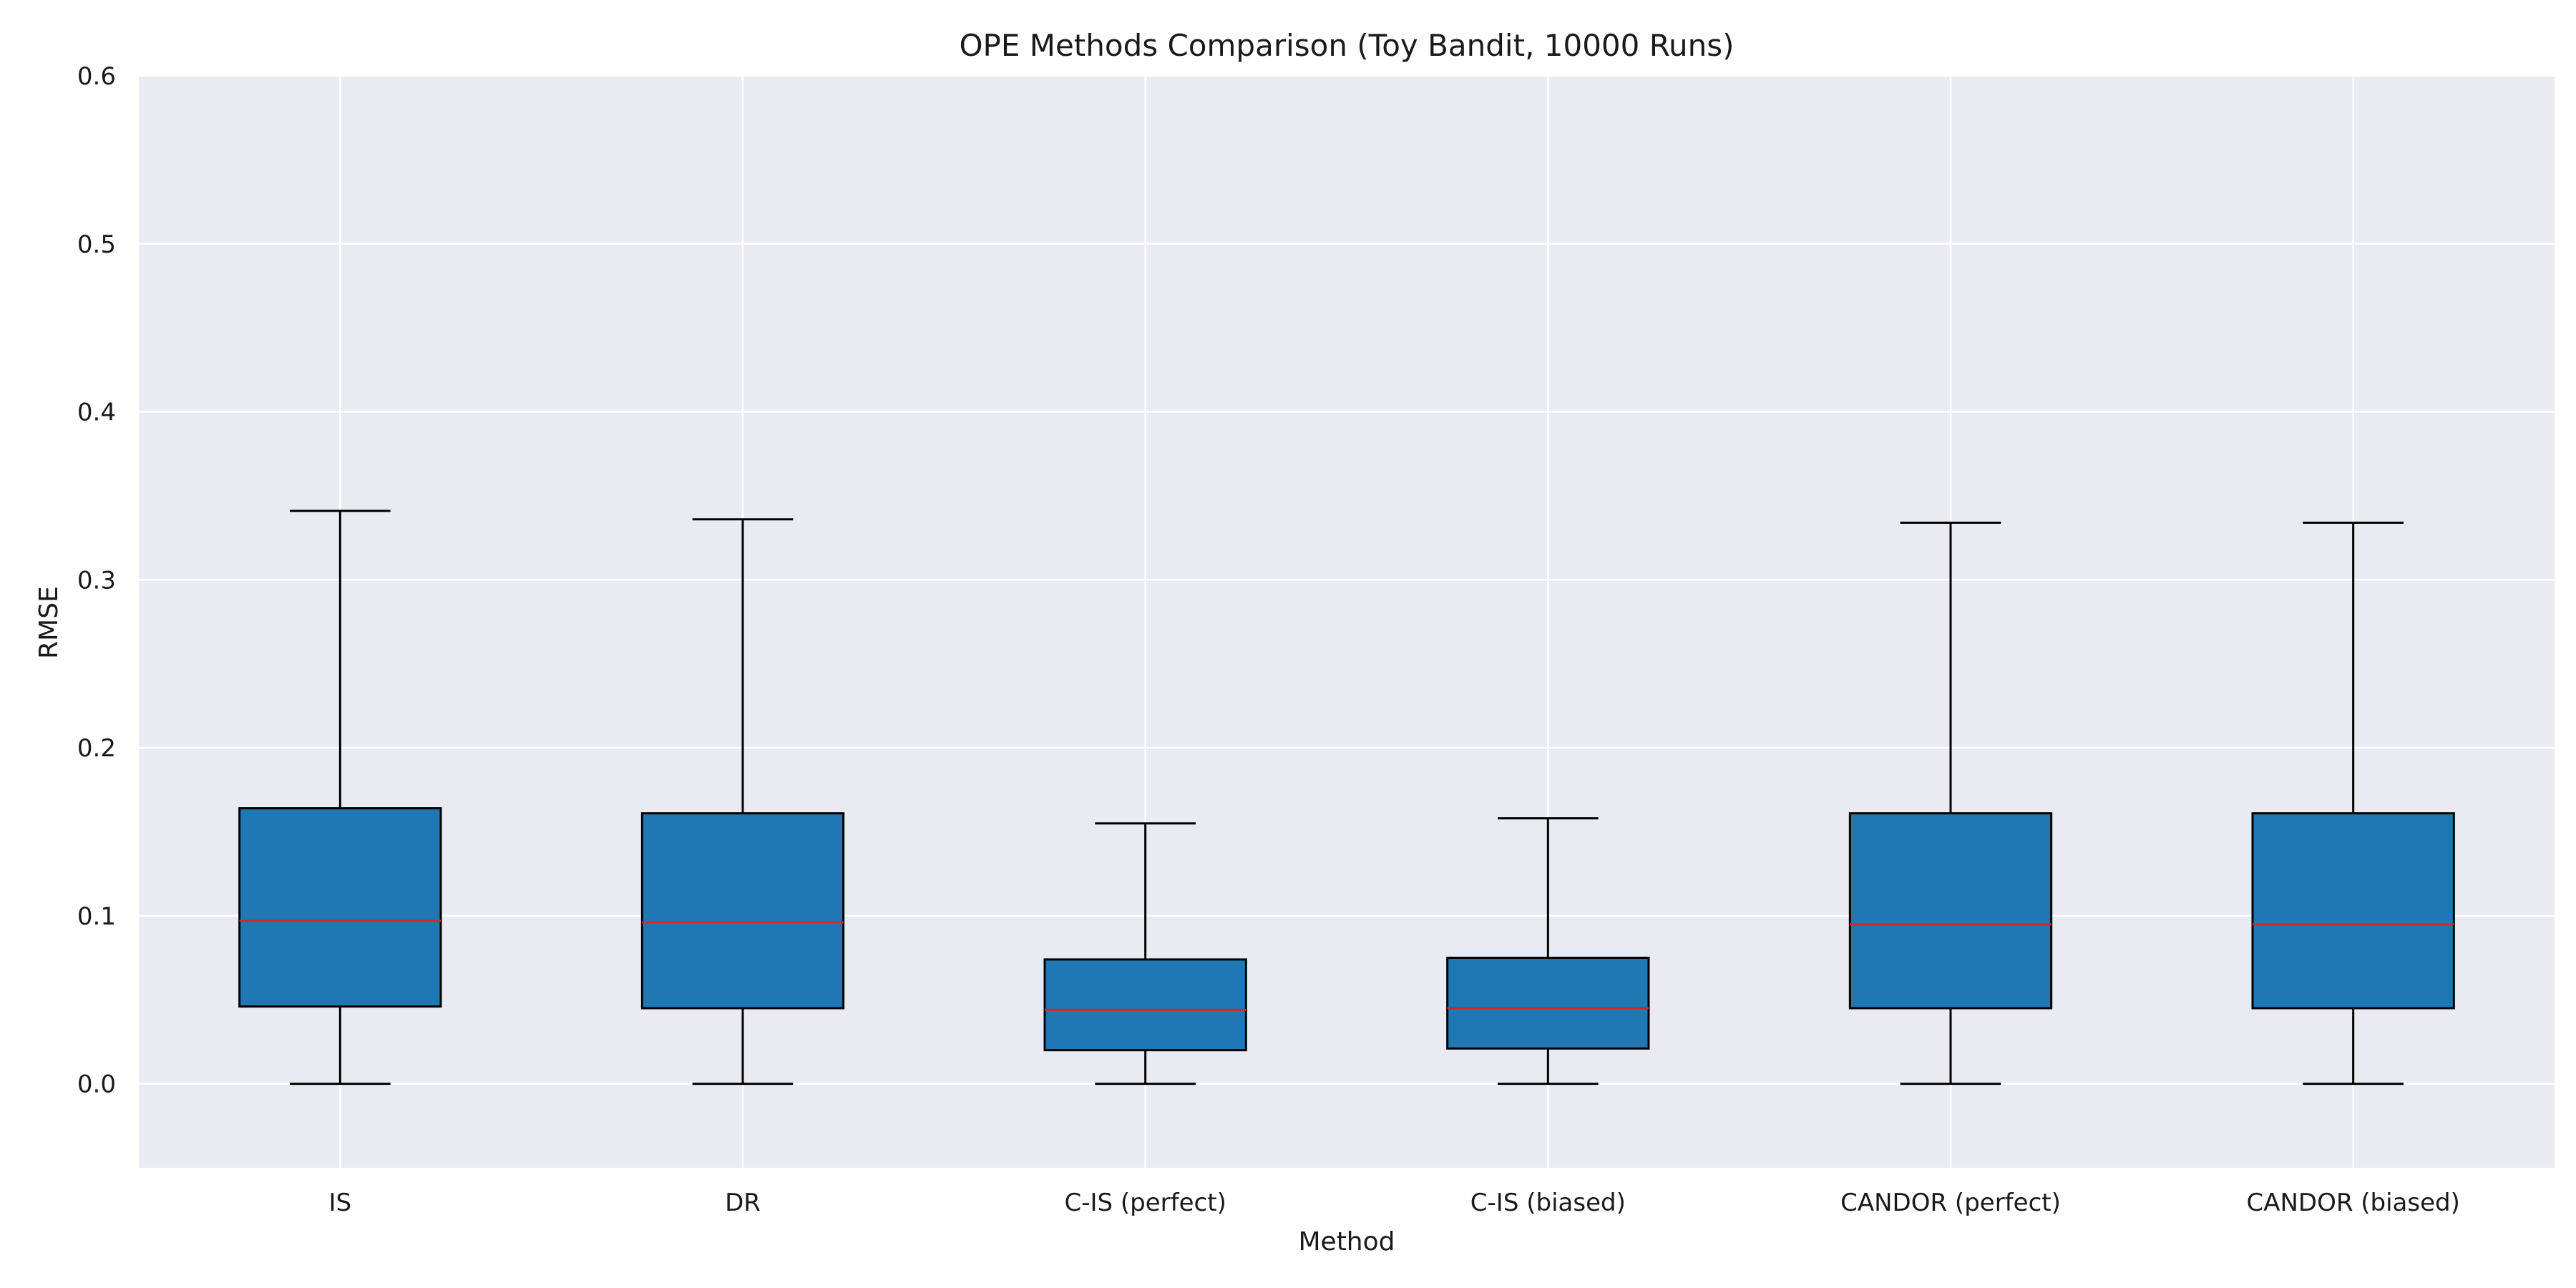 The image size is (2576, 1288). Describe the element at coordinates (743, 1203) in the screenshot. I see `x-tick-label: DR` at that location.